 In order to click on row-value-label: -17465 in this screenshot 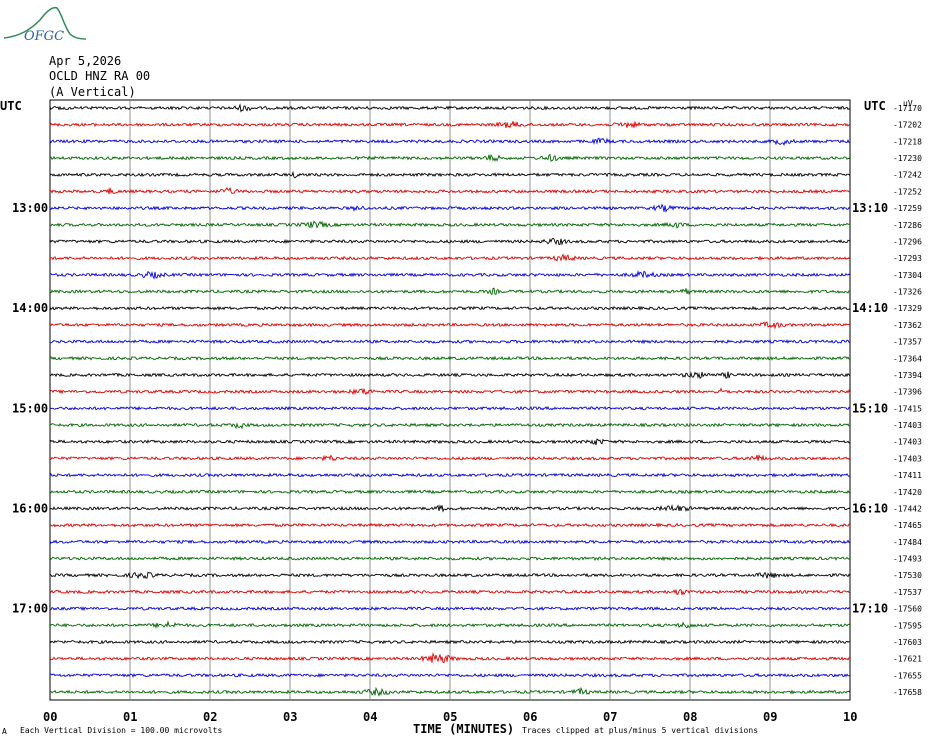, I will do `click(907, 525)`.